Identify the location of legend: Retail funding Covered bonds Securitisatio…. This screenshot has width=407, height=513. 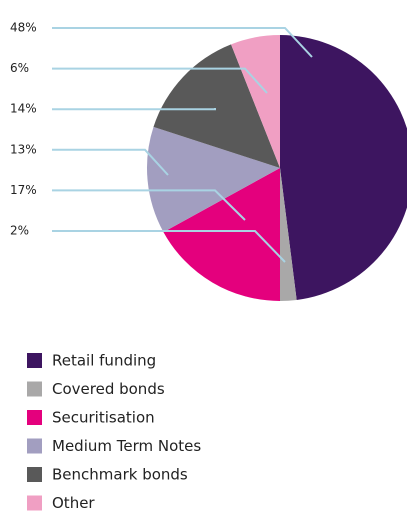
(114, 432).